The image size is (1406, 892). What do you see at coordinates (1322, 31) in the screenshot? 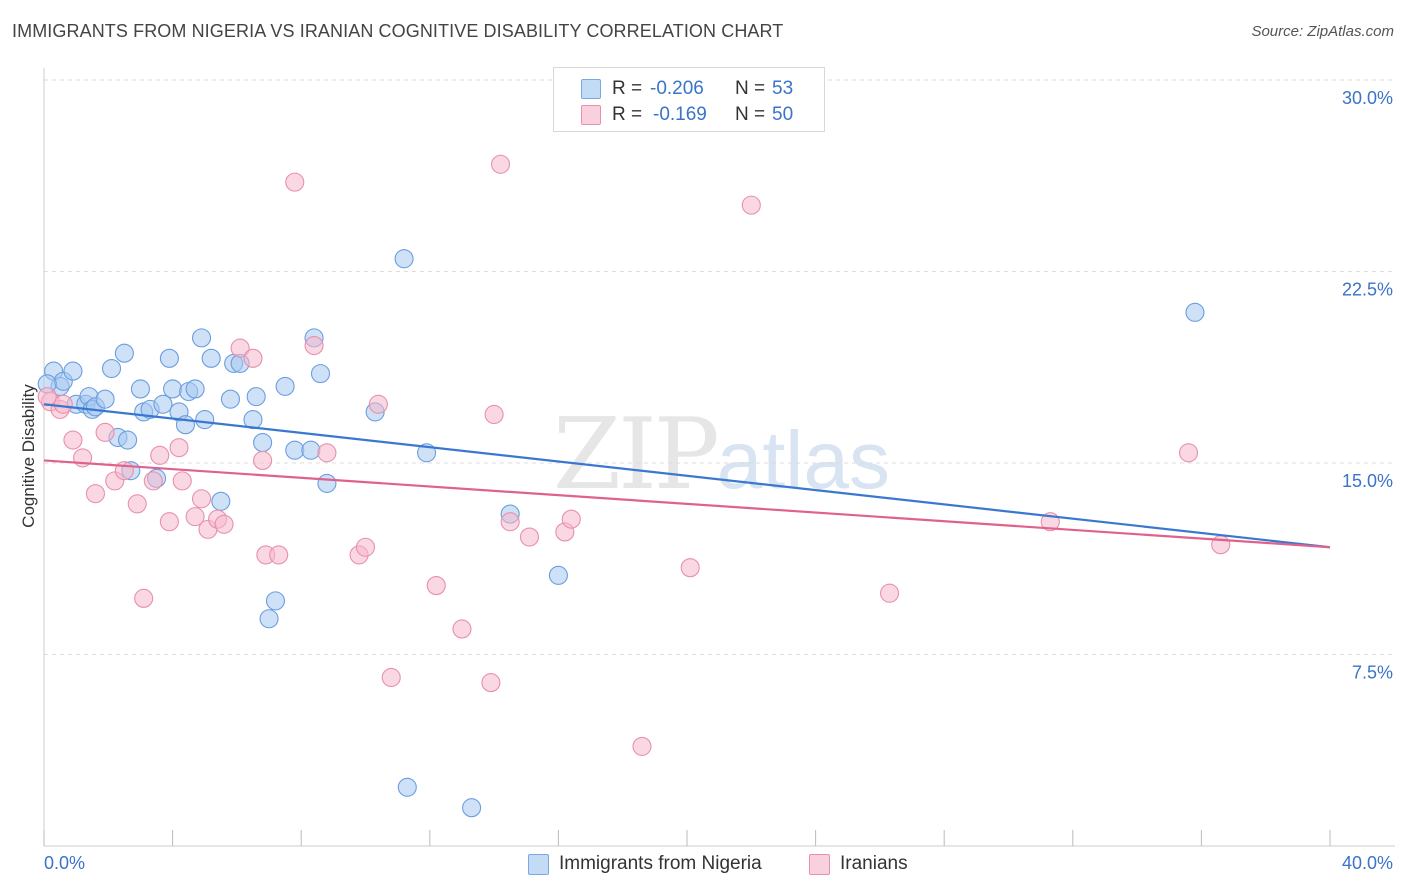
I see `source-label: Source: ZipAtlas.com` at bounding box center [1322, 31].